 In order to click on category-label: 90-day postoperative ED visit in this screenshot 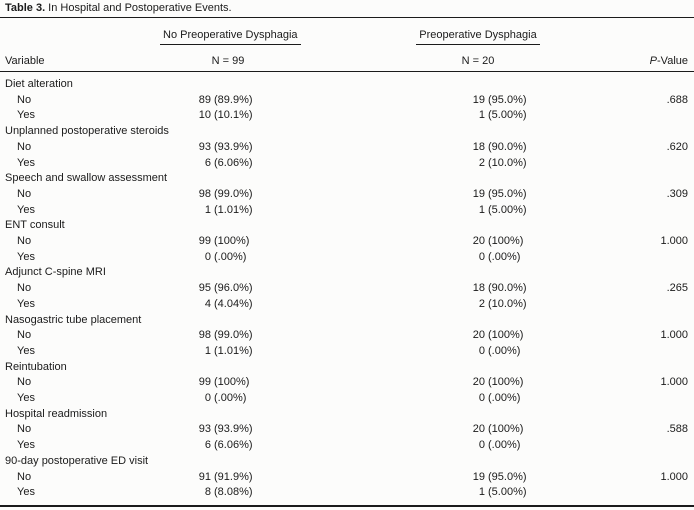, I will do `click(77, 460)`.